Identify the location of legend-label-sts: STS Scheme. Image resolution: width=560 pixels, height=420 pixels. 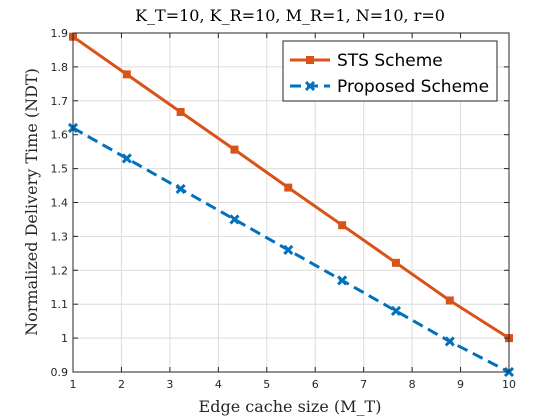
(390, 61).